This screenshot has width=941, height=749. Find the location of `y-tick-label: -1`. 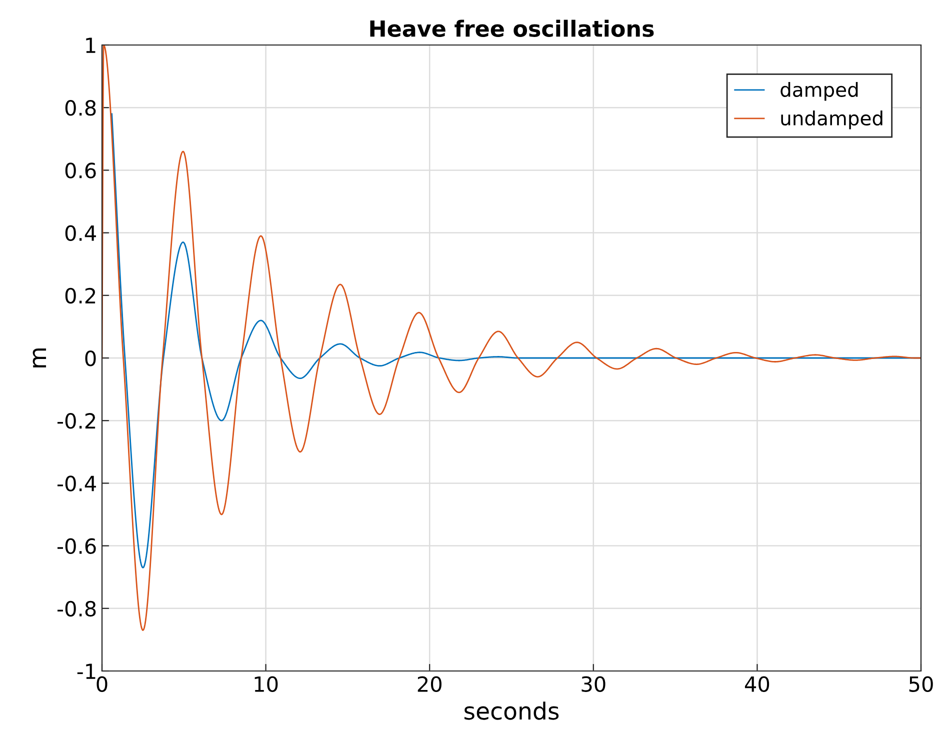

y-tick-label: -1 is located at coordinates (86, 671).